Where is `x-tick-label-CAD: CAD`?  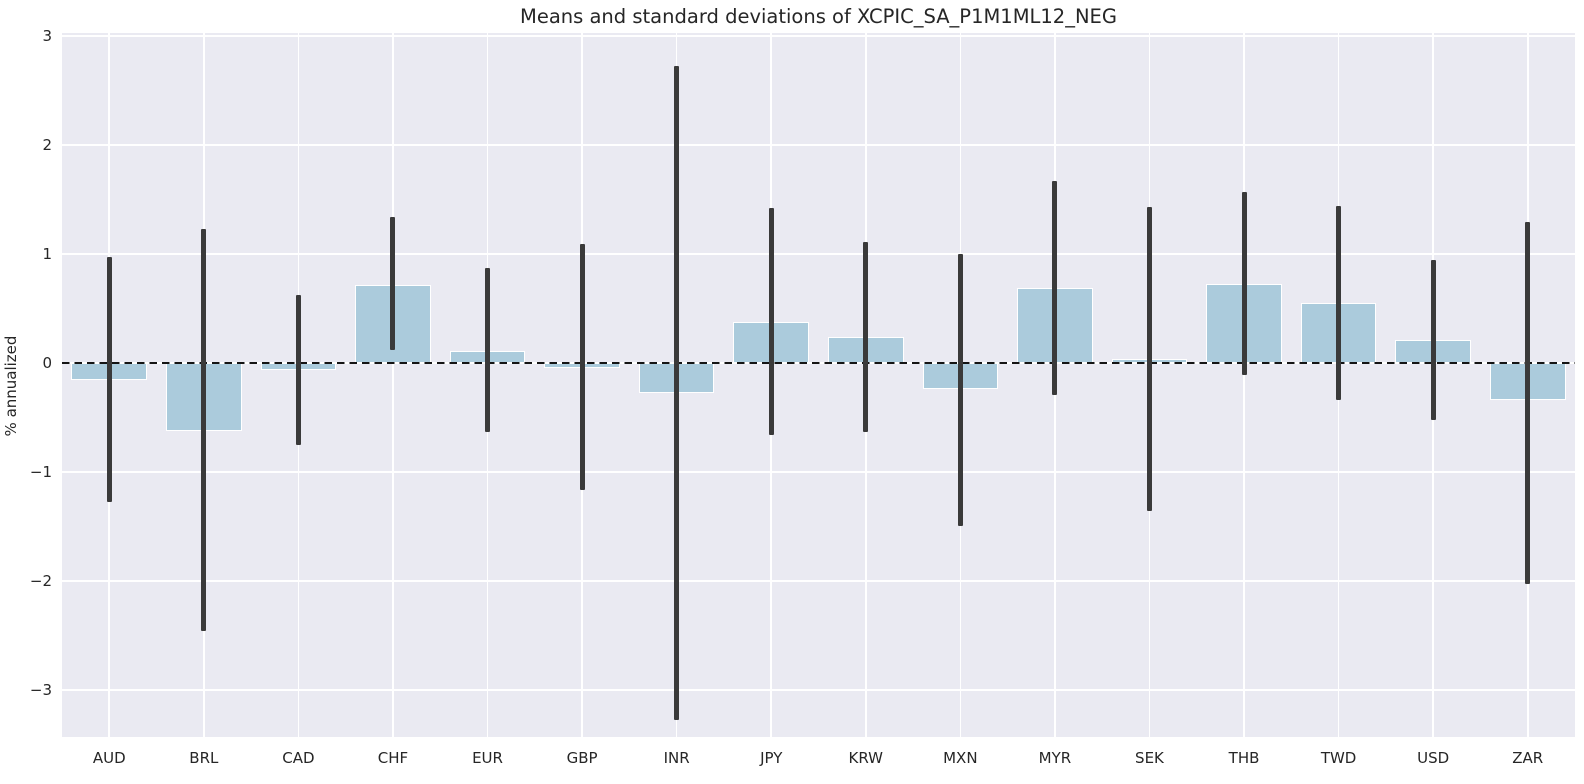
x-tick-label-CAD: CAD is located at coordinates (298, 758).